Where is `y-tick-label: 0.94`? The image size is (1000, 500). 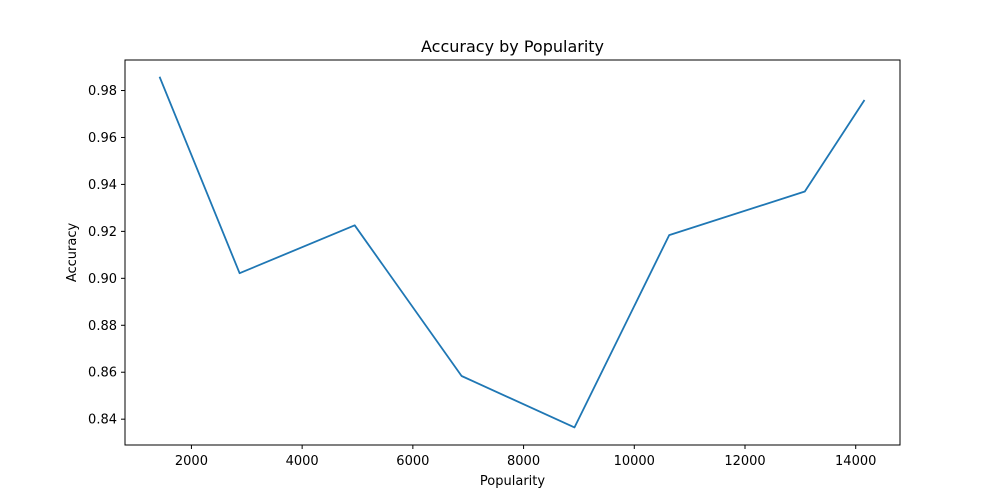
y-tick-label: 0.94 is located at coordinates (102, 185).